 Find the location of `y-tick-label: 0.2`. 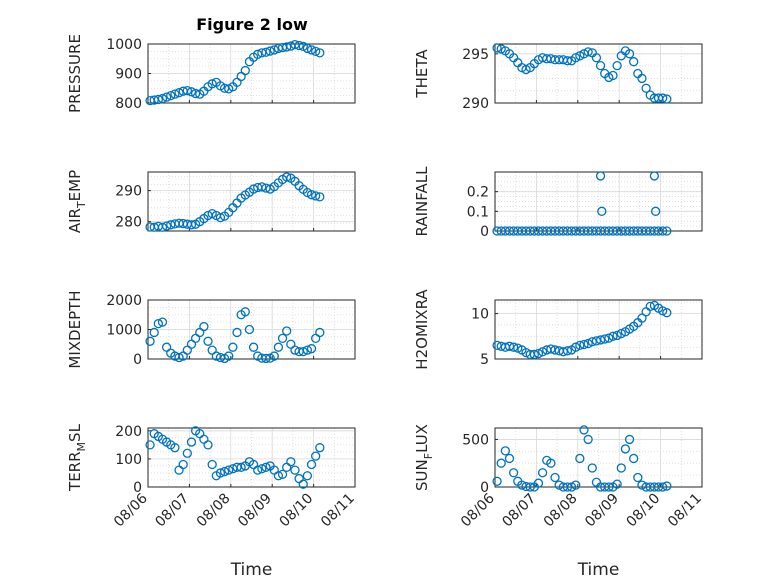

y-tick-label: 0.2 is located at coordinates (478, 193).